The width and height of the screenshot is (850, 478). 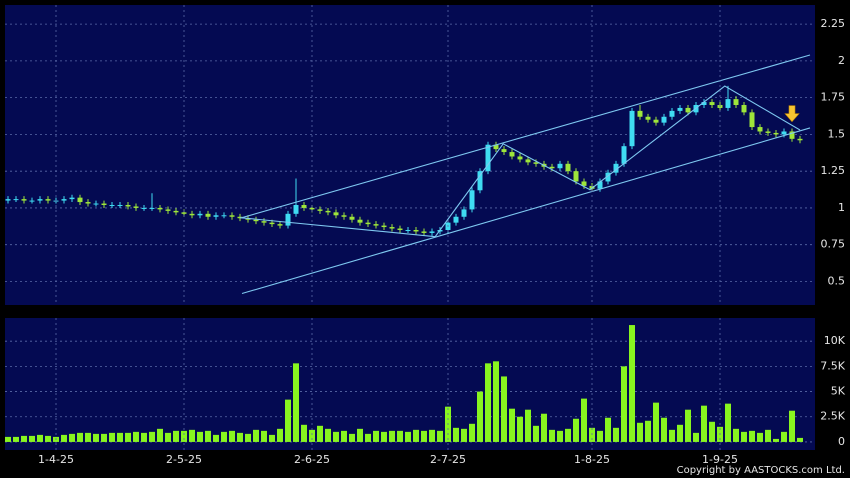 What do you see at coordinates (832, 365) in the screenshot?
I see `y-tick-label: 7.5K` at bounding box center [832, 365].